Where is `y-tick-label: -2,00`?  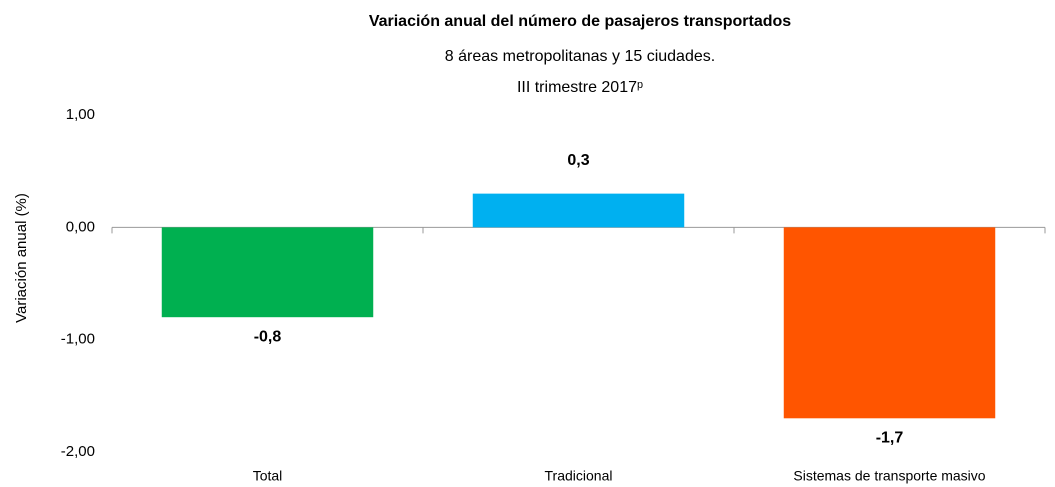 y-tick-label: -2,00 is located at coordinates (78, 451).